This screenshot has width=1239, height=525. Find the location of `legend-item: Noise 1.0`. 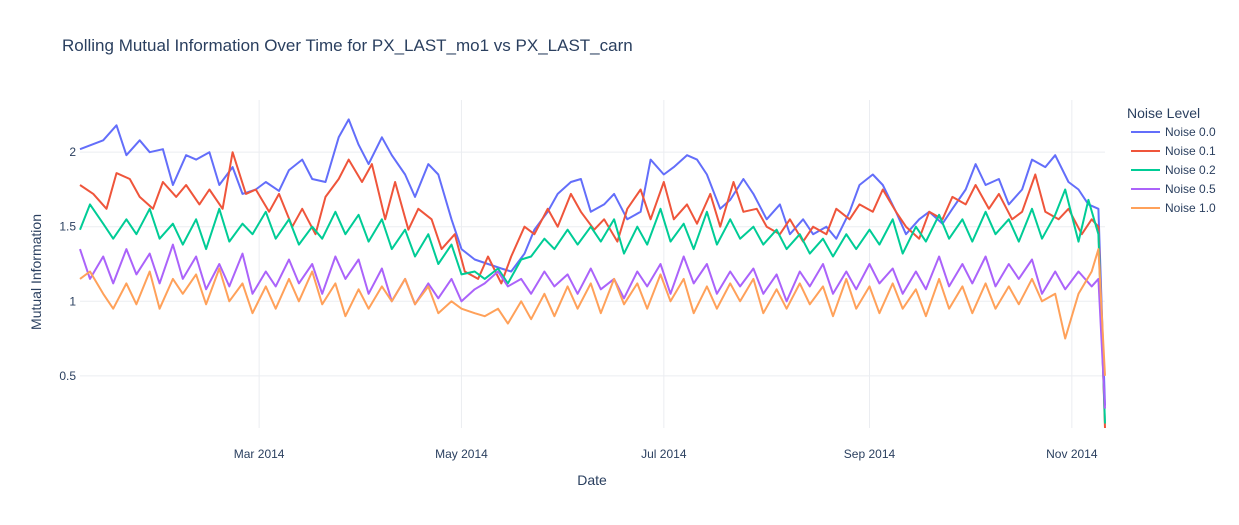

legend-item: Noise 1.0 is located at coordinates (1173, 208).